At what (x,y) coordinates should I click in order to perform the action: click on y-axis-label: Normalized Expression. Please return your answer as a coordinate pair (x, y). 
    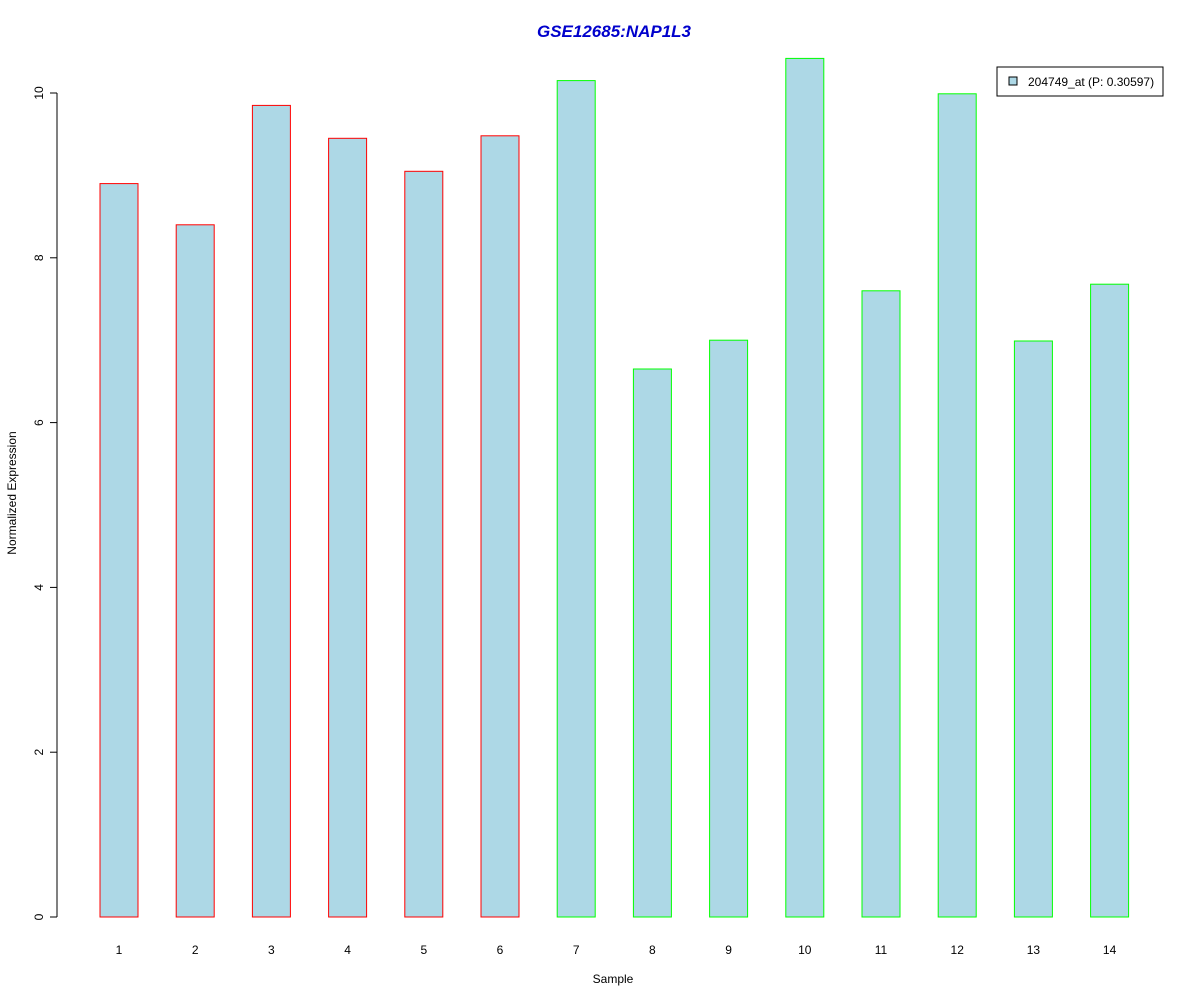
    Looking at the image, I should click on (12, 492).